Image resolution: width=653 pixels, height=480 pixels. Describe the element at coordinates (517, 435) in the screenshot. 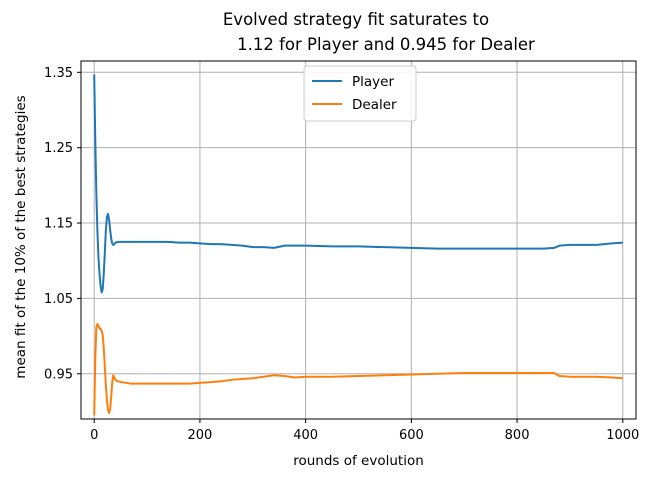

I see `x-tick-label: 800` at that location.